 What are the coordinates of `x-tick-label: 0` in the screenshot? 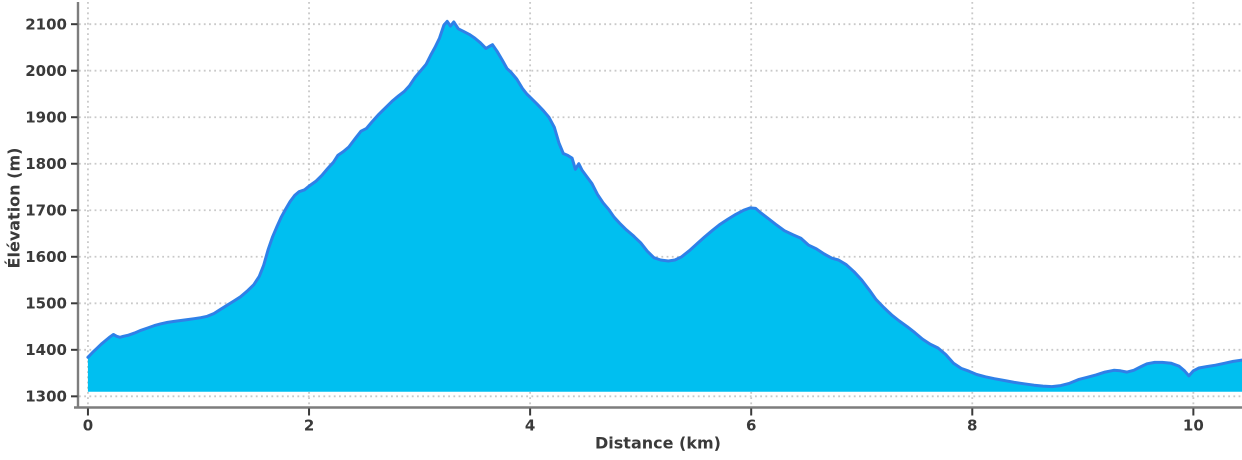 It's located at (88, 426).